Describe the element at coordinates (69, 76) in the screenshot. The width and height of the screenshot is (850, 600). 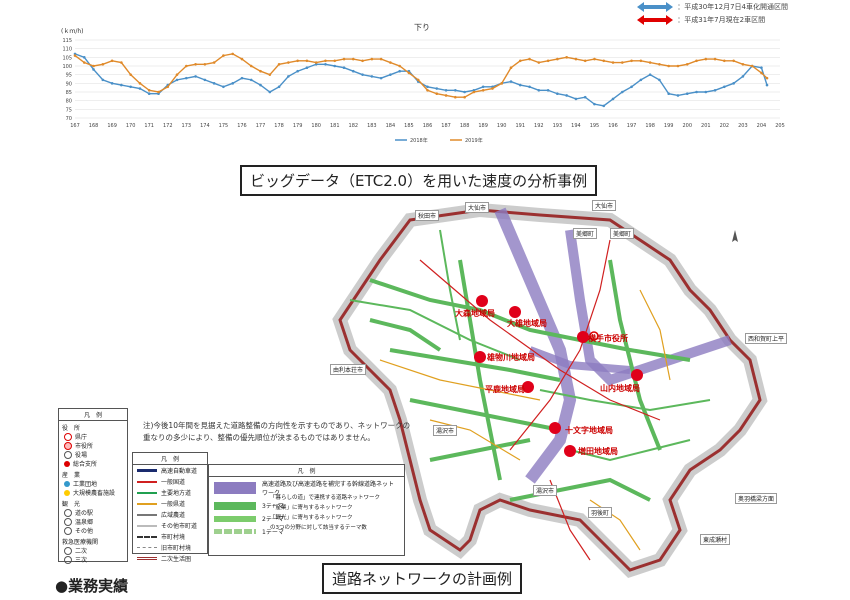
I see `y-tick-label: 95` at that location.